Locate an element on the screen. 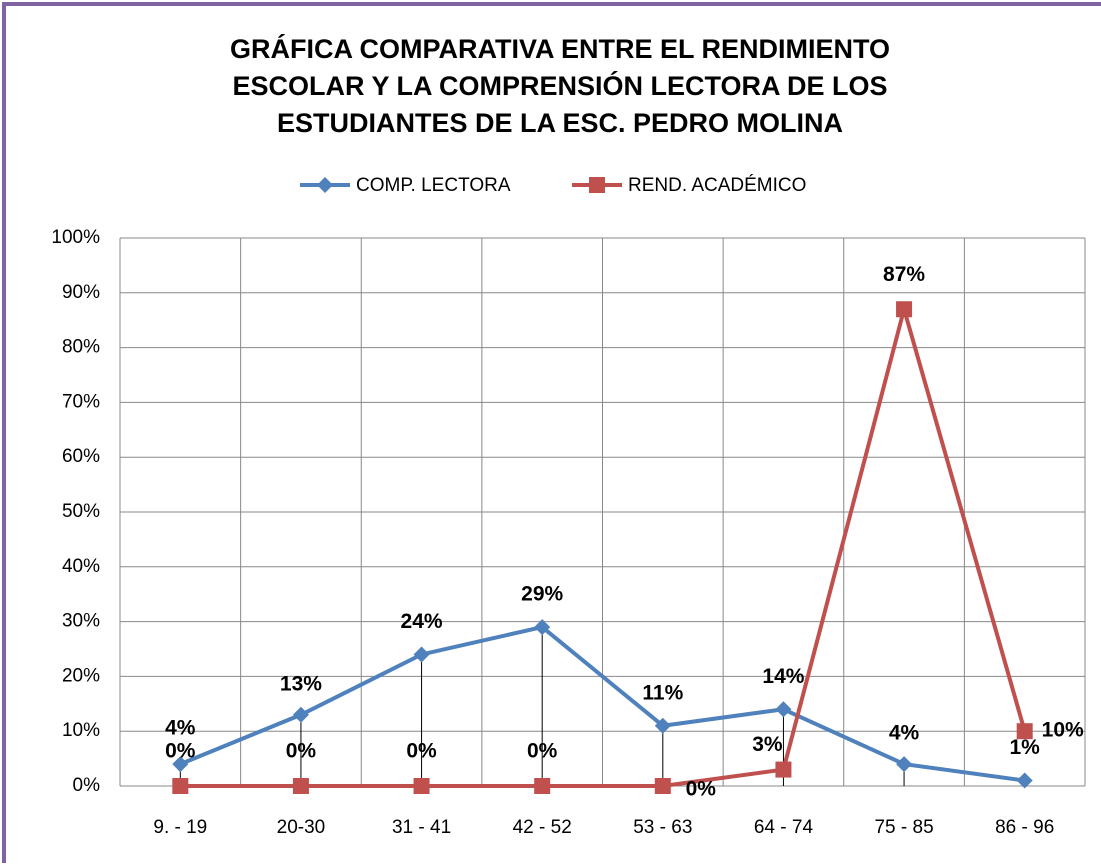 Image resolution: width=1101 pixels, height=868 pixels. y-tick-label: 80% is located at coordinates (81, 347).